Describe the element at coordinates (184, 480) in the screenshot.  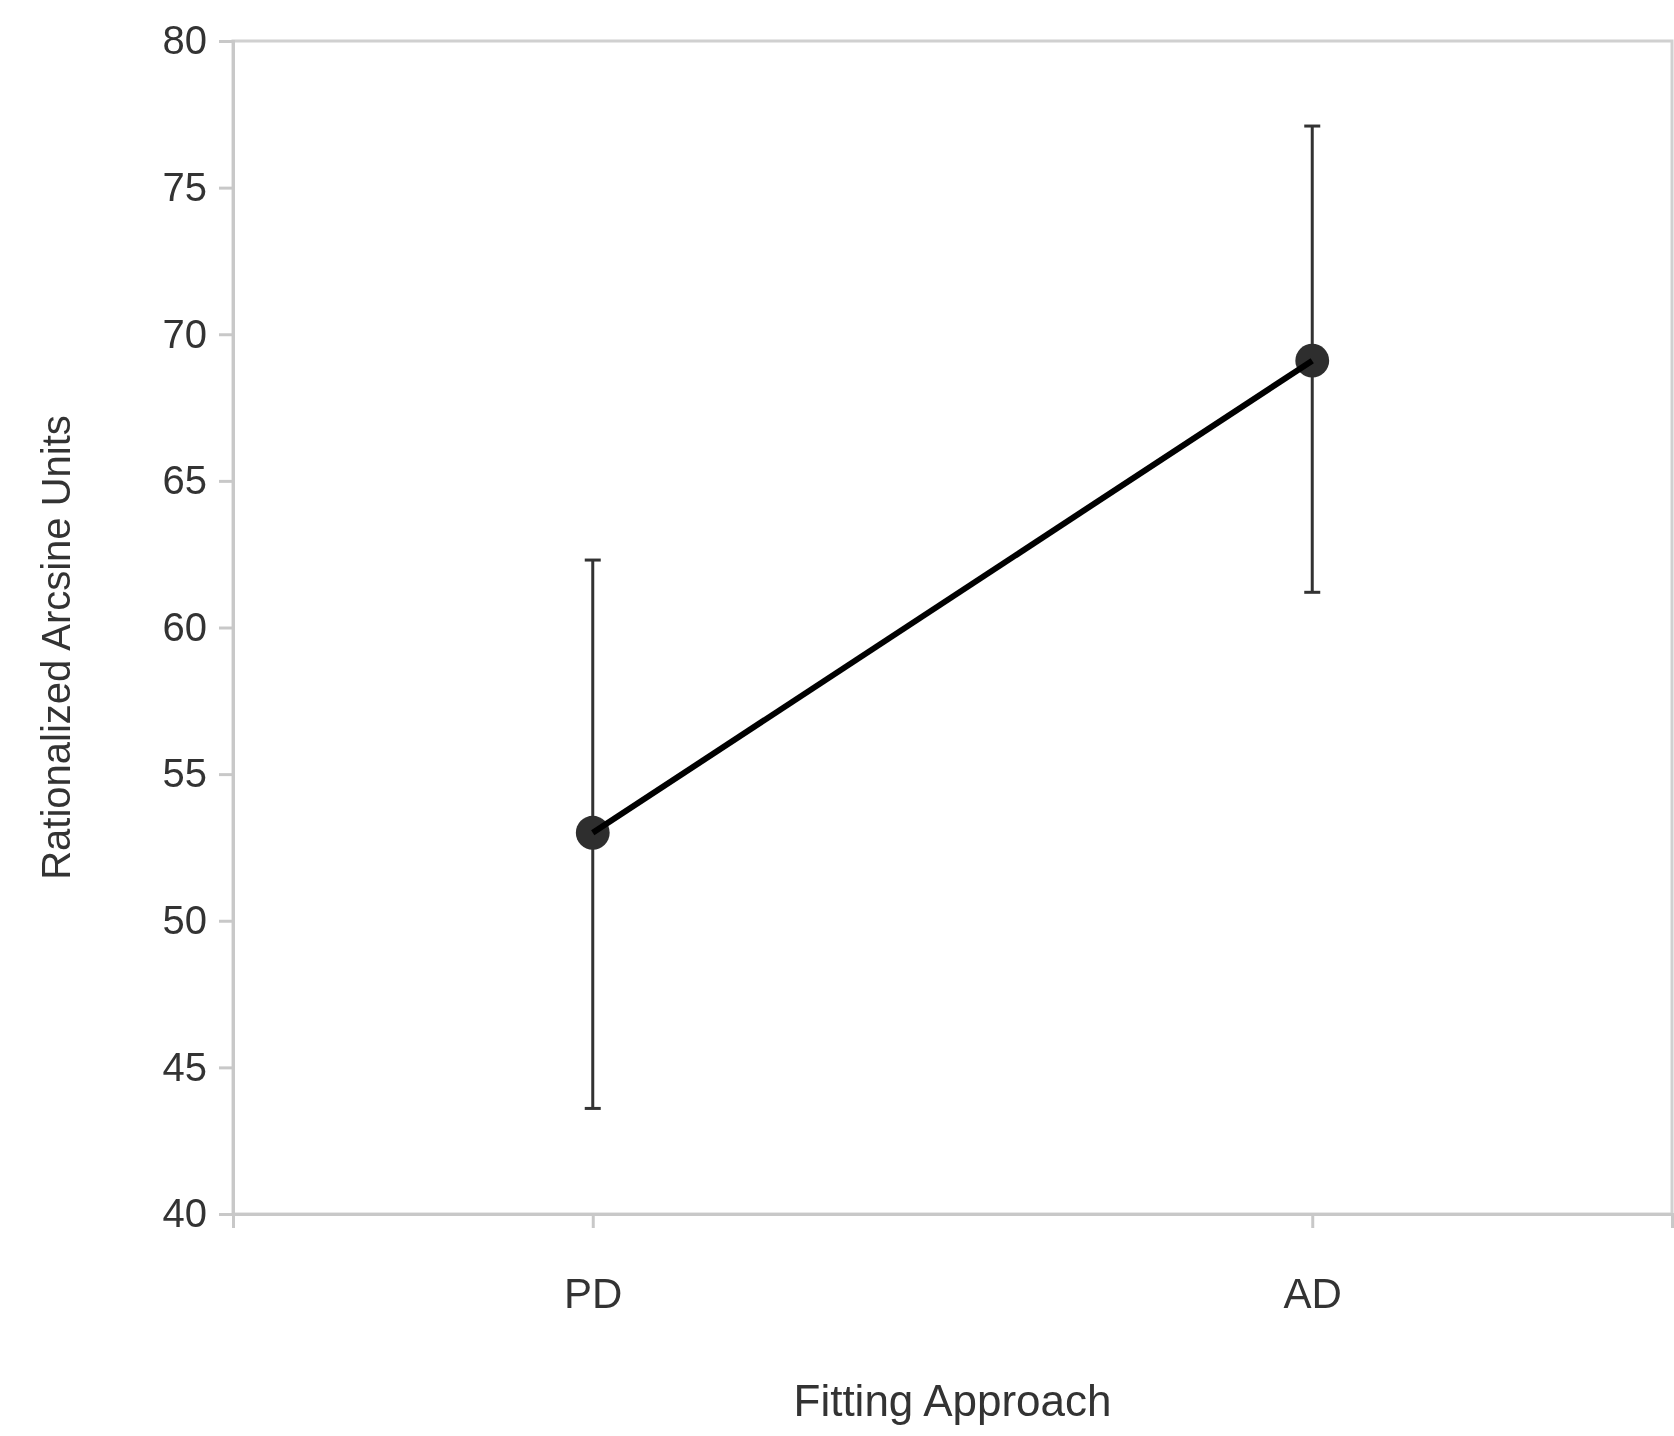
I see `y-tick-label: 65` at that location.